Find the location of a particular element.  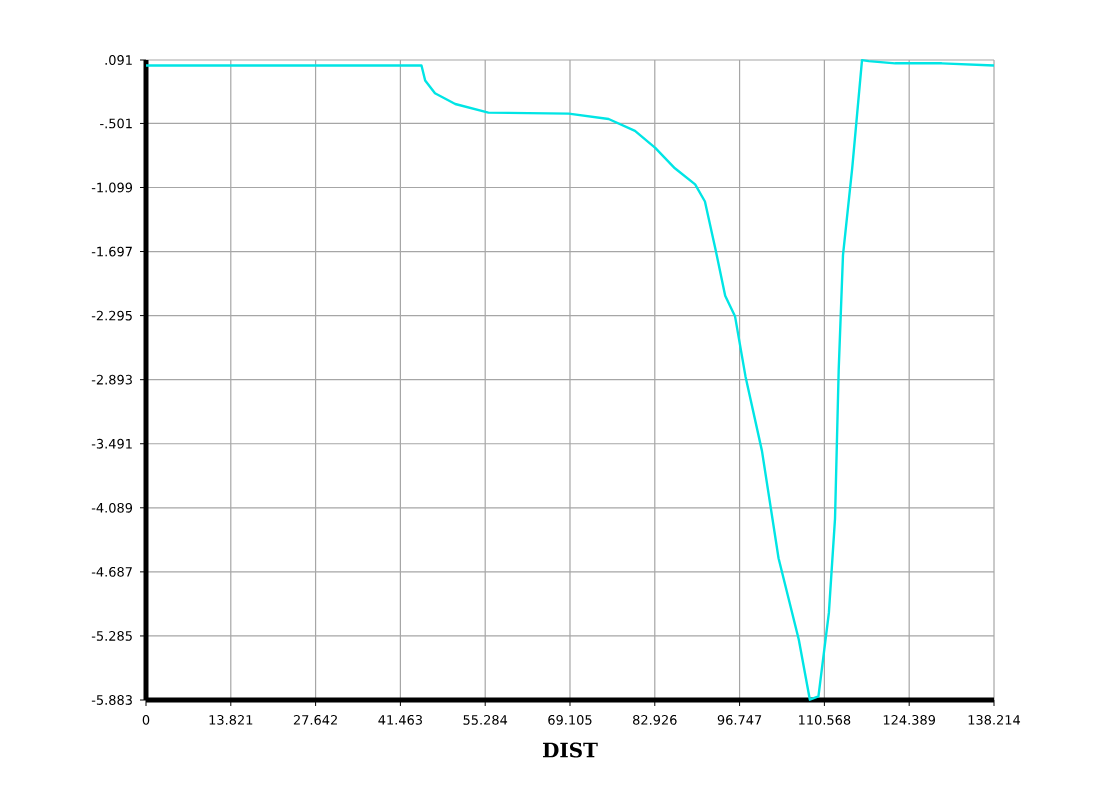

x-axis-title: DIST is located at coordinates (570, 750).